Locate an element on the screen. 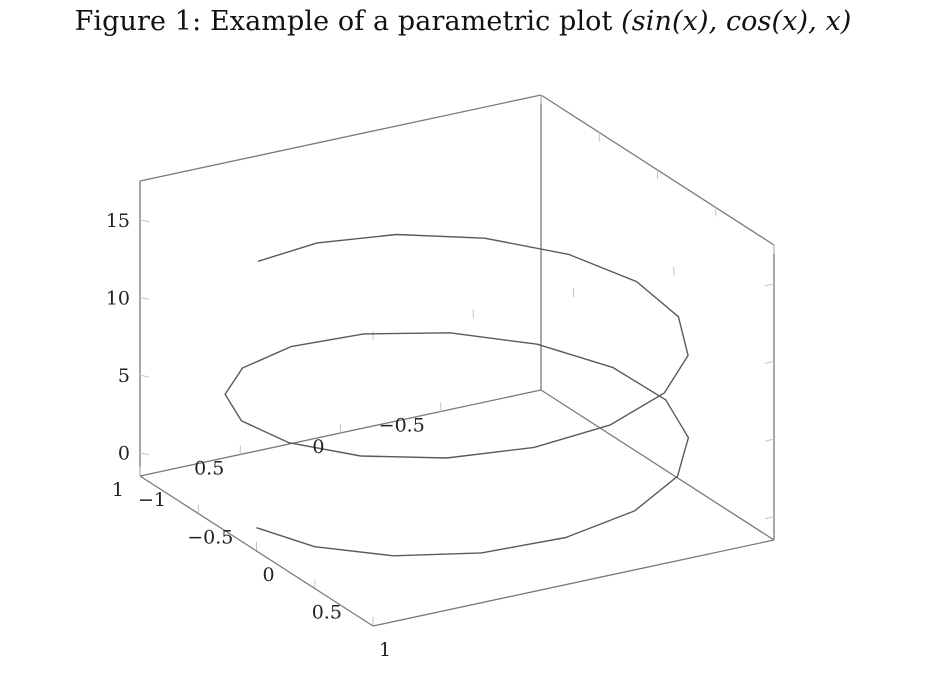  caption-text: Example of a parametric plot is located at coordinates (411, 21).